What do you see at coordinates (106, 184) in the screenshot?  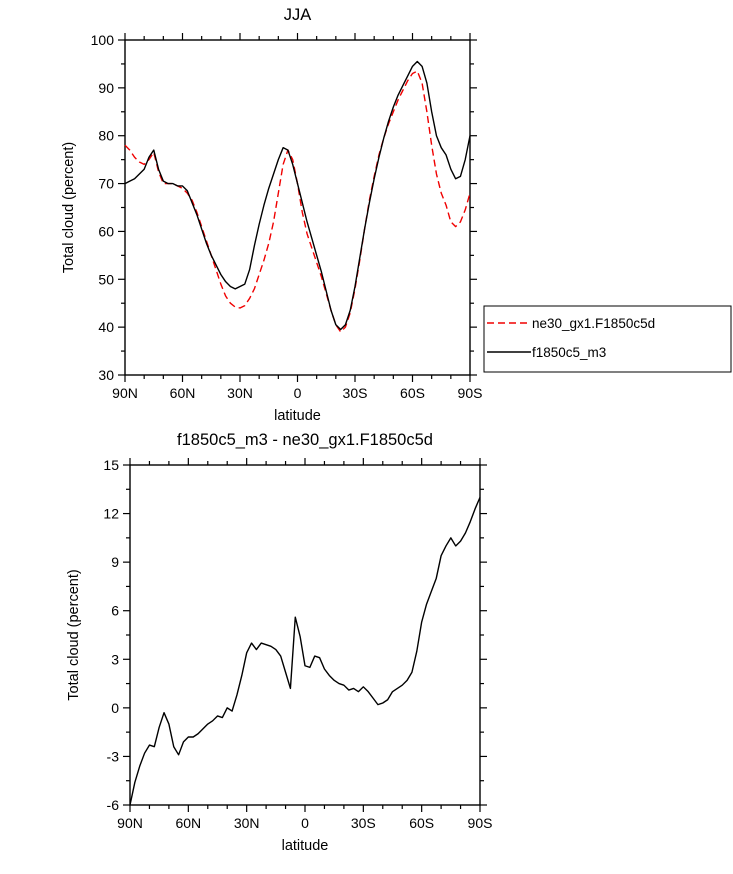 I see `y-tick-label: 70` at bounding box center [106, 184].